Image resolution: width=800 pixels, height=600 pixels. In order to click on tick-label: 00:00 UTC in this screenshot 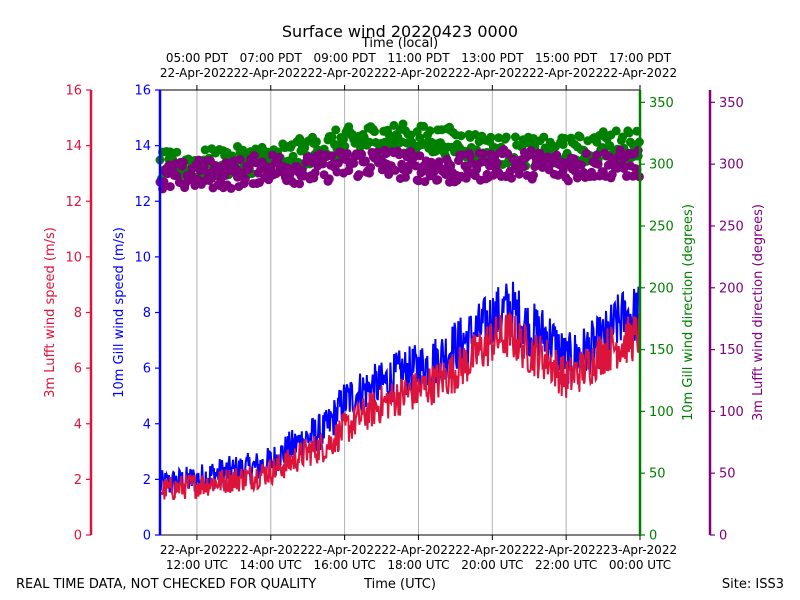, I will do `click(640, 565)`.